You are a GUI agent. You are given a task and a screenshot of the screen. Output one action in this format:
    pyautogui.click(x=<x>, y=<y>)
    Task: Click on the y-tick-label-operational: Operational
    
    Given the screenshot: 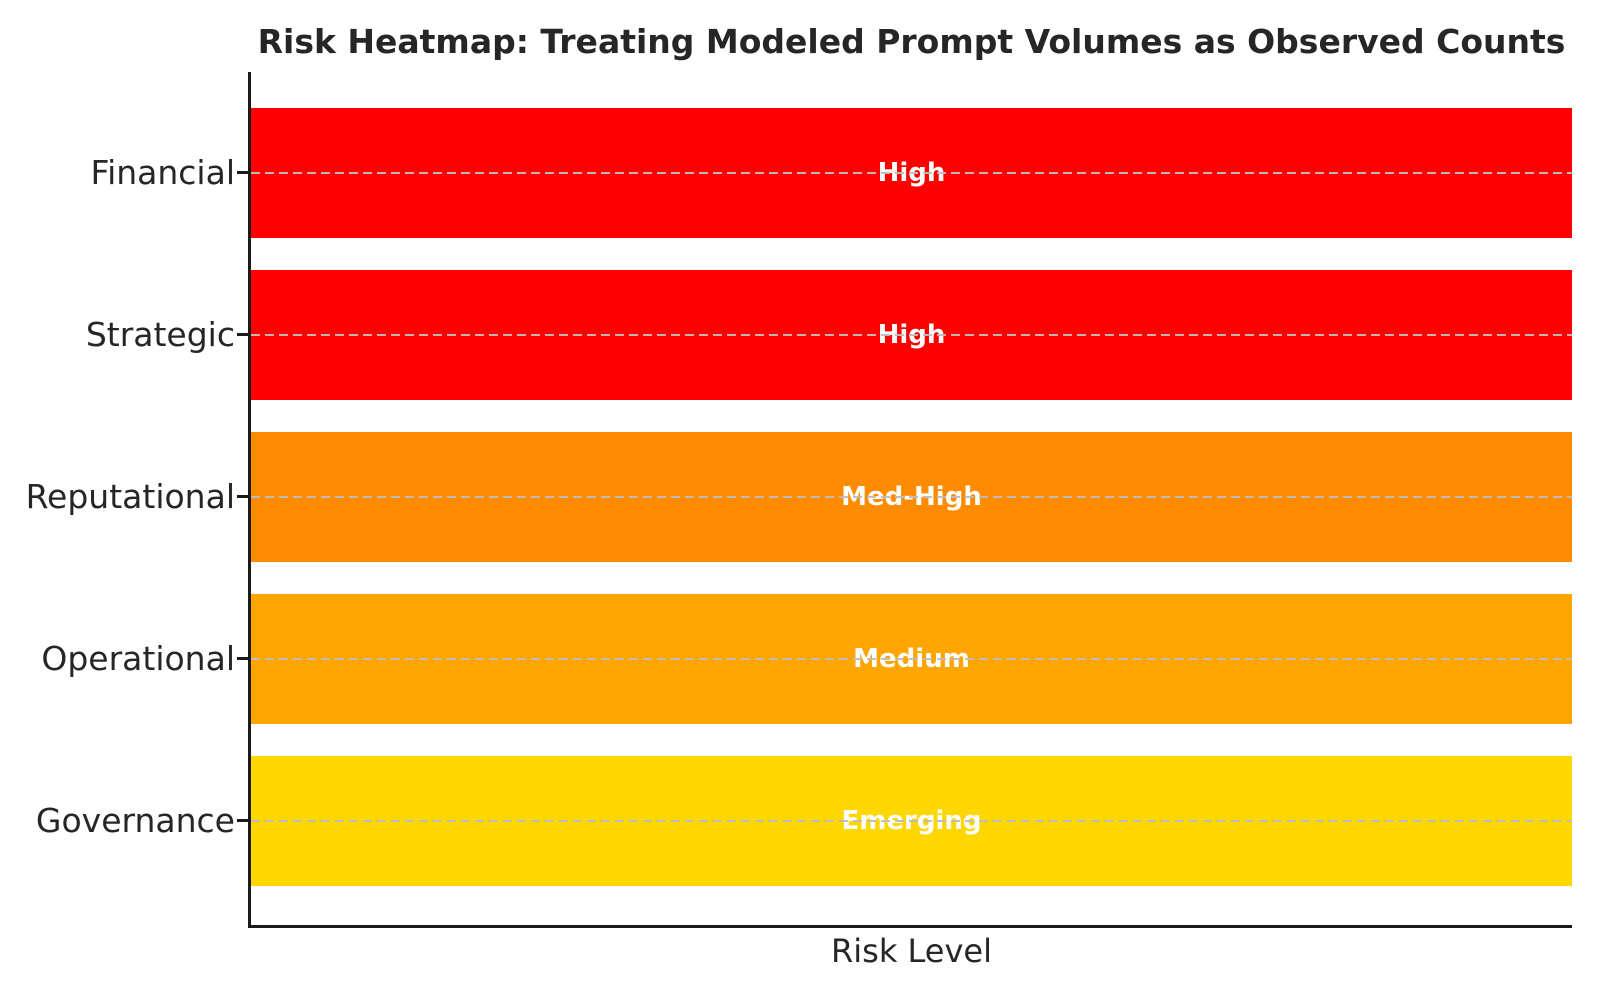 What is the action you would take?
    pyautogui.click(x=138, y=658)
    